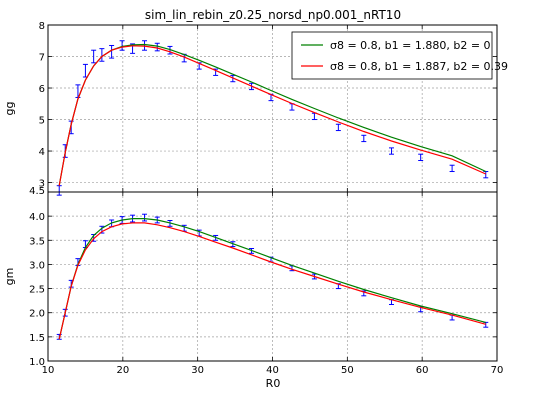  Describe the element at coordinates (42, 152) in the screenshot. I see `y-tick-label: 4` at that location.